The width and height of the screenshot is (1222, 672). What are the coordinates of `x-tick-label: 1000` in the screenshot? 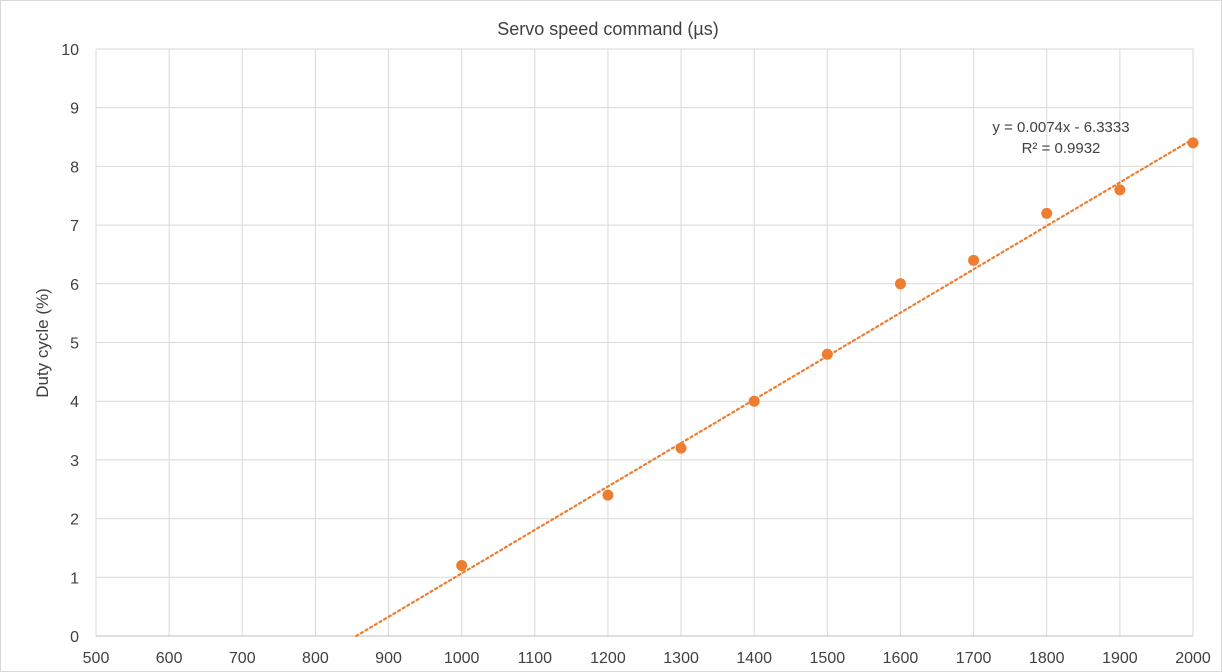 It's located at (462, 658).